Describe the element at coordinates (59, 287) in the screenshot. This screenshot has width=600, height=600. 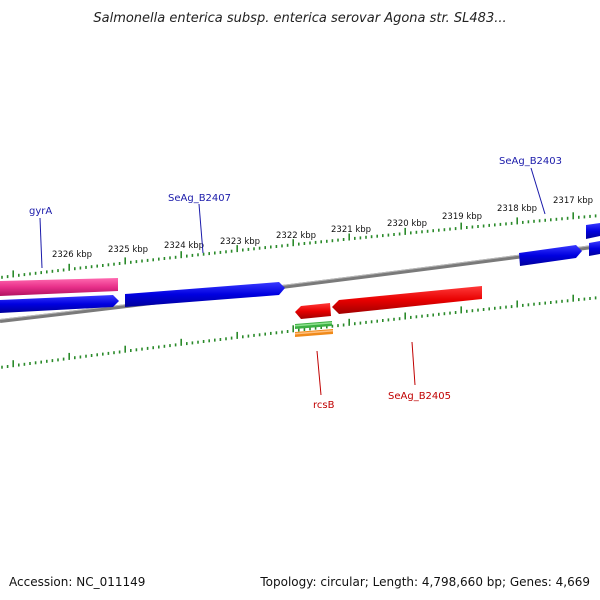
I see `gene-gyrA` at that location.